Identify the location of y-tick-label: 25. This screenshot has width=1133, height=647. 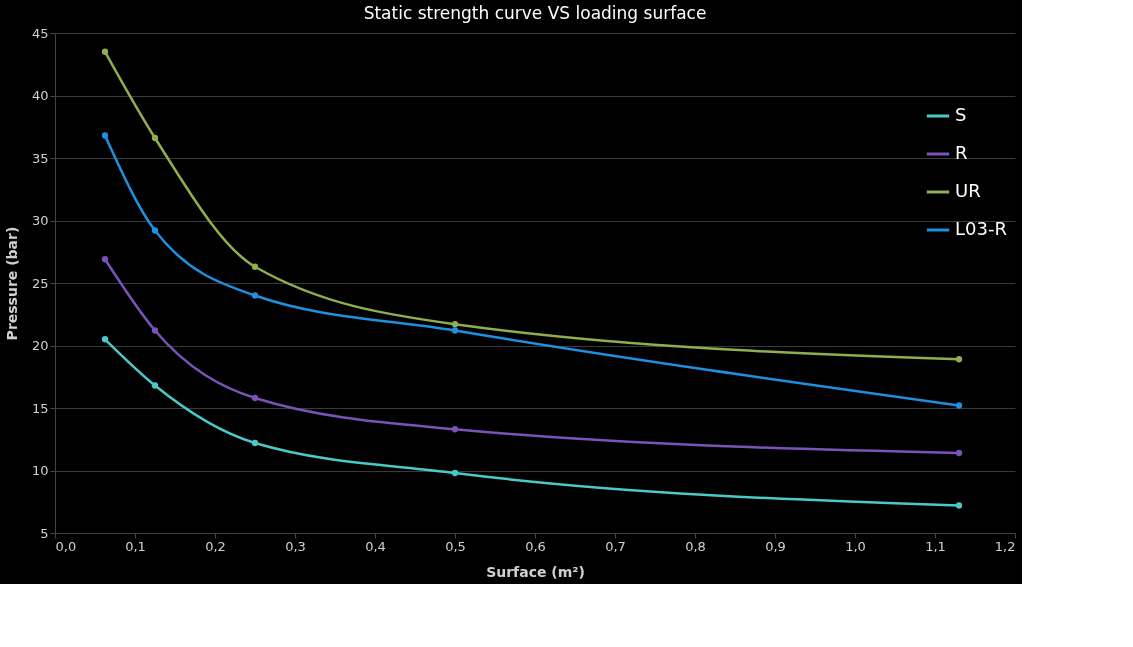
(40, 283).